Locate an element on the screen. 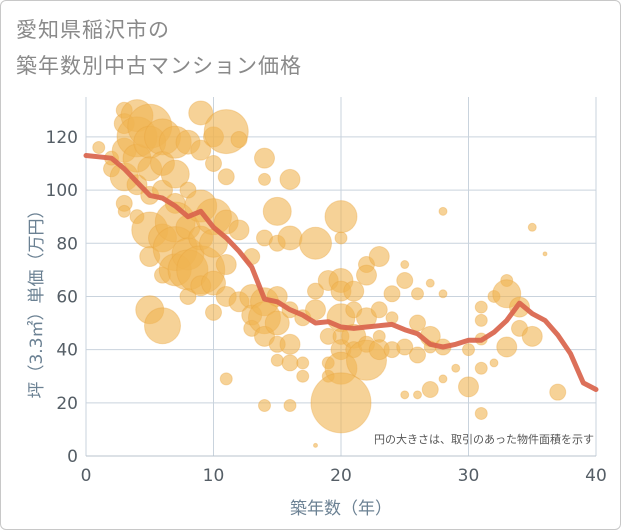 Image resolution: width=621 pixels, height=530 pixels. x-tick-label: 30 is located at coordinates (469, 476).